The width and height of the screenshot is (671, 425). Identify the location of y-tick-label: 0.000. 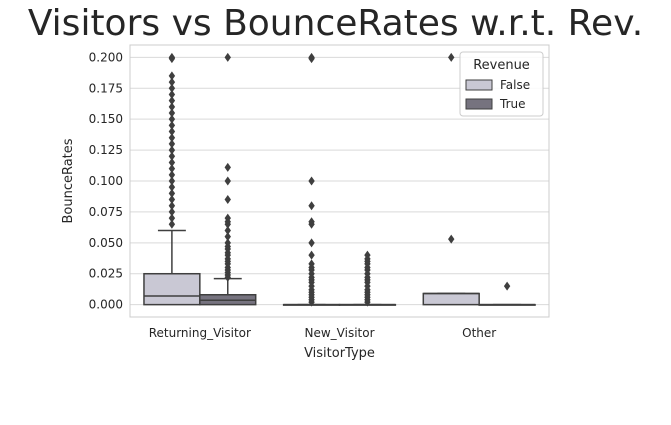
(106, 305).